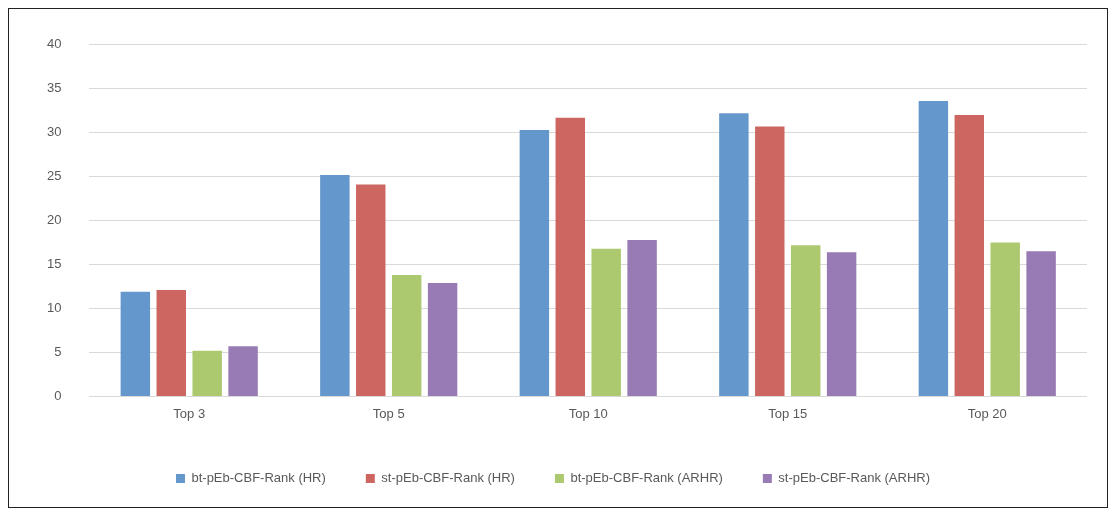 The width and height of the screenshot is (1117, 519). Describe the element at coordinates (987, 413) in the screenshot. I see `x-tick-label: Top 20` at that location.